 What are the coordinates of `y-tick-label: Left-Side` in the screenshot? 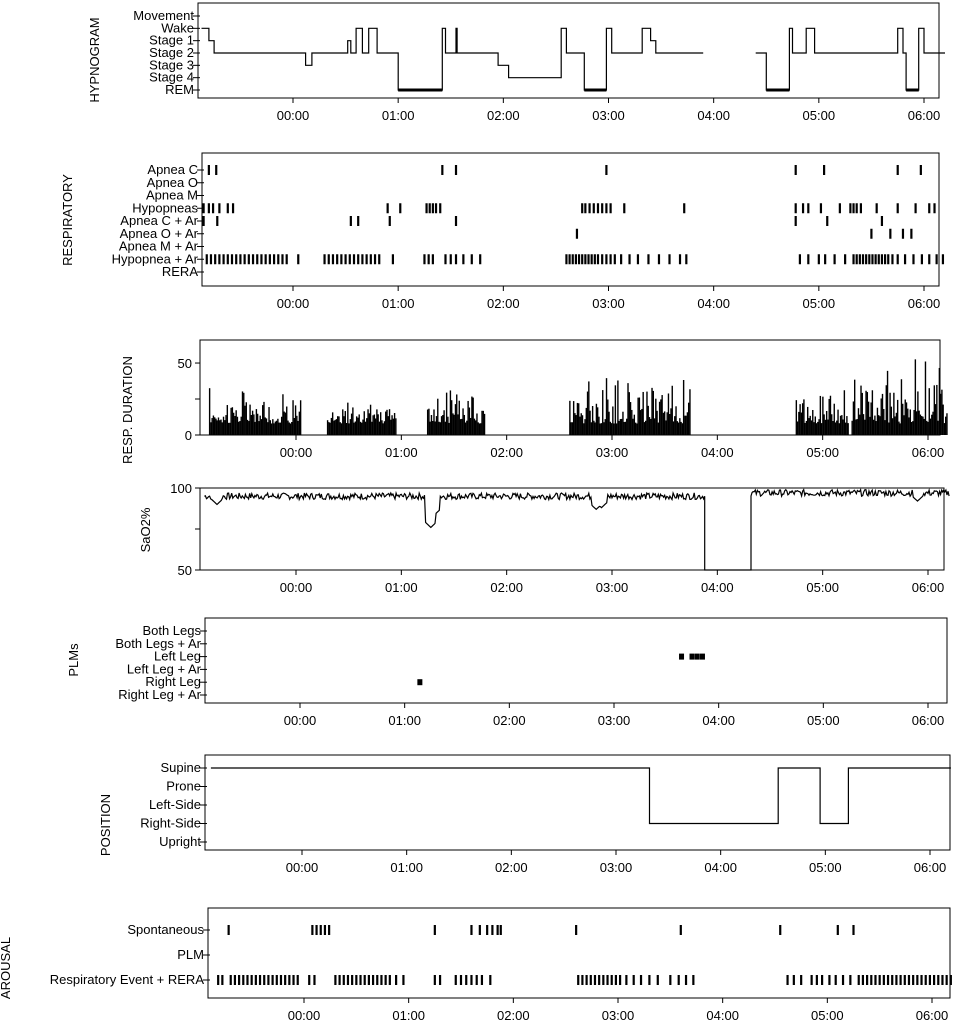 It's located at (175, 804).